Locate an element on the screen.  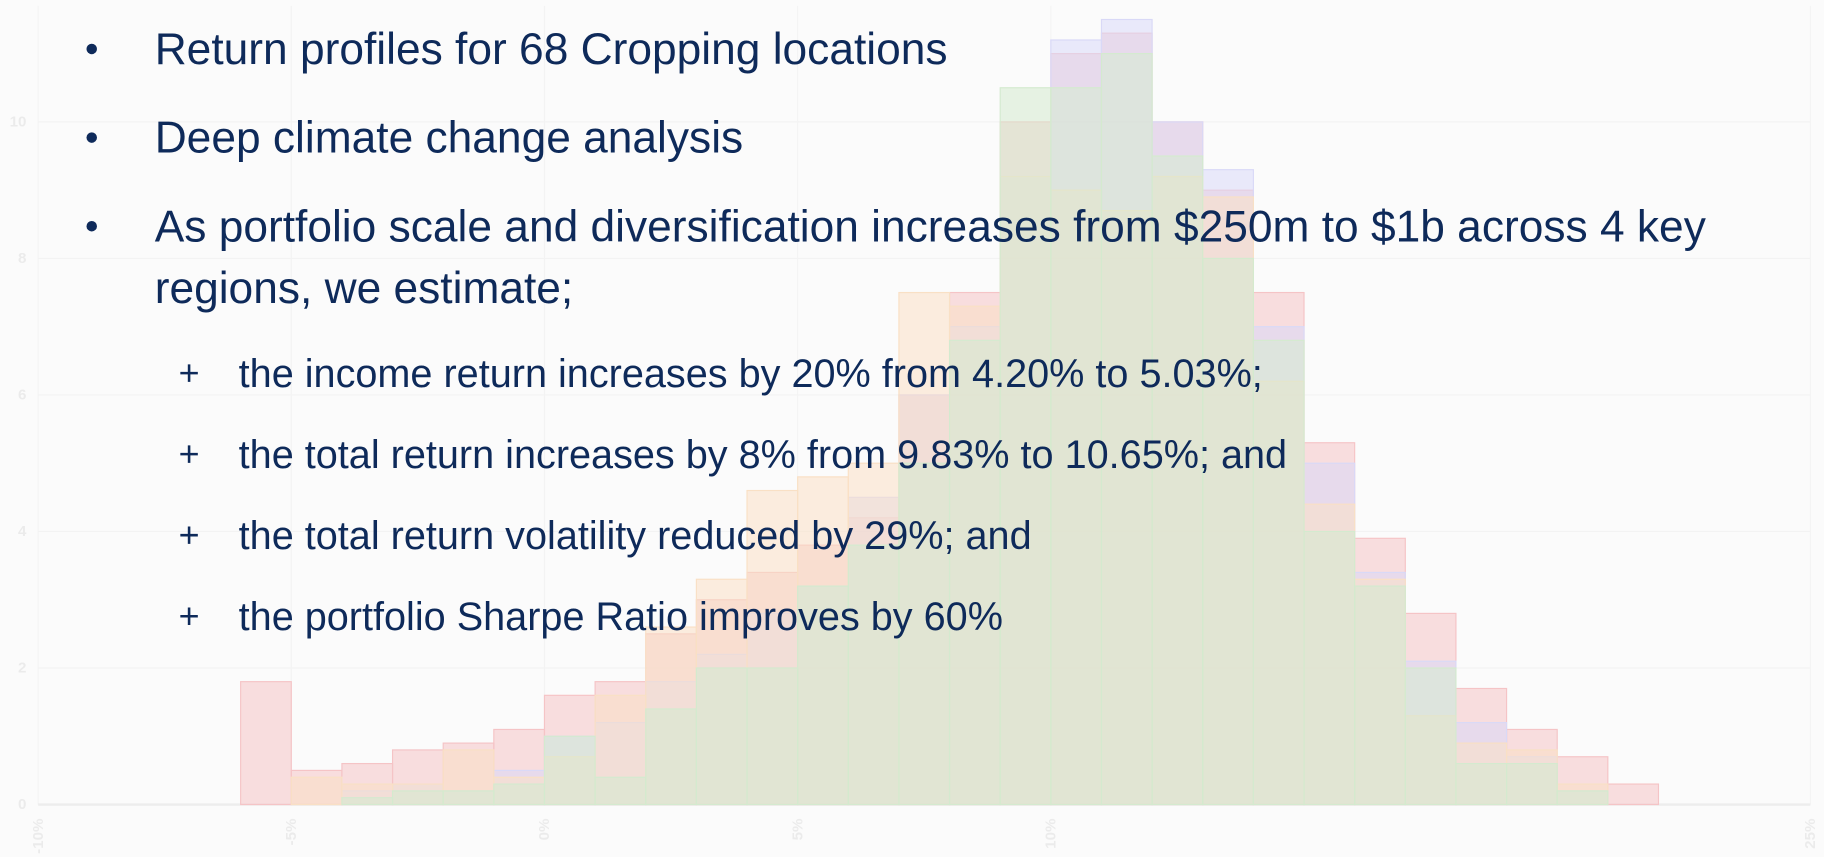
x-tick-label: 25% is located at coordinates (1810, 833).